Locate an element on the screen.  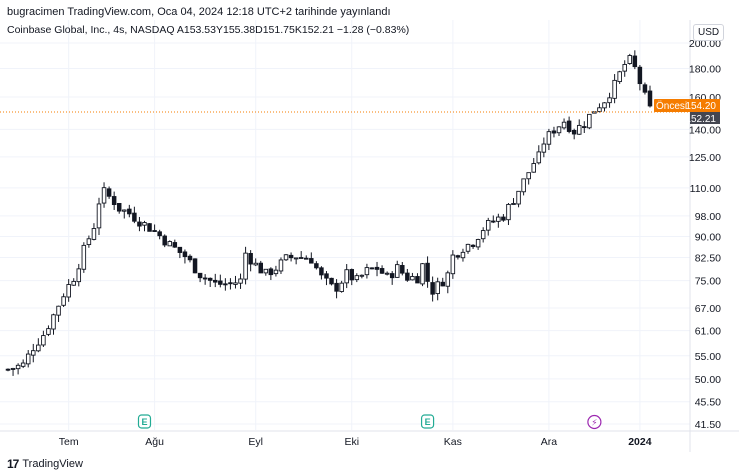
y-tick-label: 67.00 is located at coordinates (708, 309).